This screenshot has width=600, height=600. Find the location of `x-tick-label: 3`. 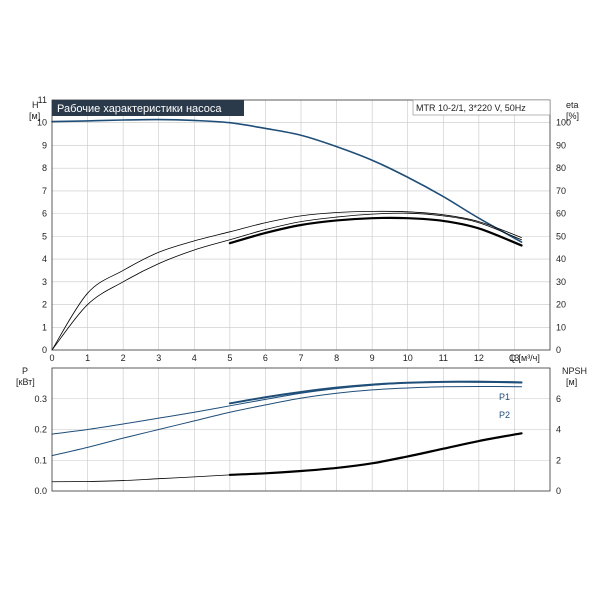

x-tick-label: 3 is located at coordinates (158, 358).